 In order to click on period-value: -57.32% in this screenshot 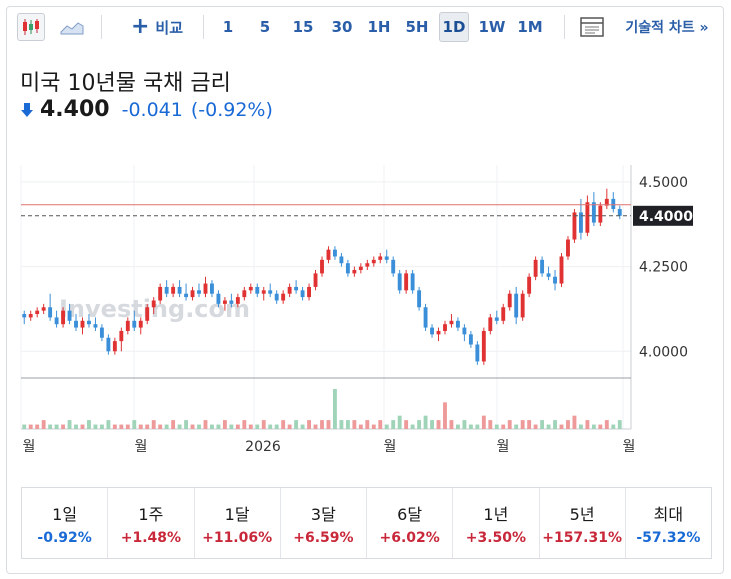, I will do `click(668, 537)`.